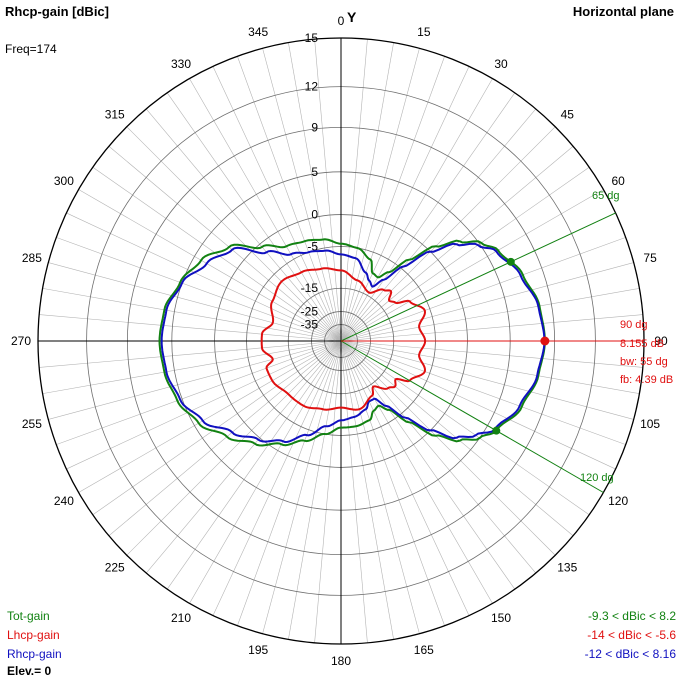 The width and height of the screenshot is (682, 682). I want to click on angle-tick-label: 195, so click(258, 650).